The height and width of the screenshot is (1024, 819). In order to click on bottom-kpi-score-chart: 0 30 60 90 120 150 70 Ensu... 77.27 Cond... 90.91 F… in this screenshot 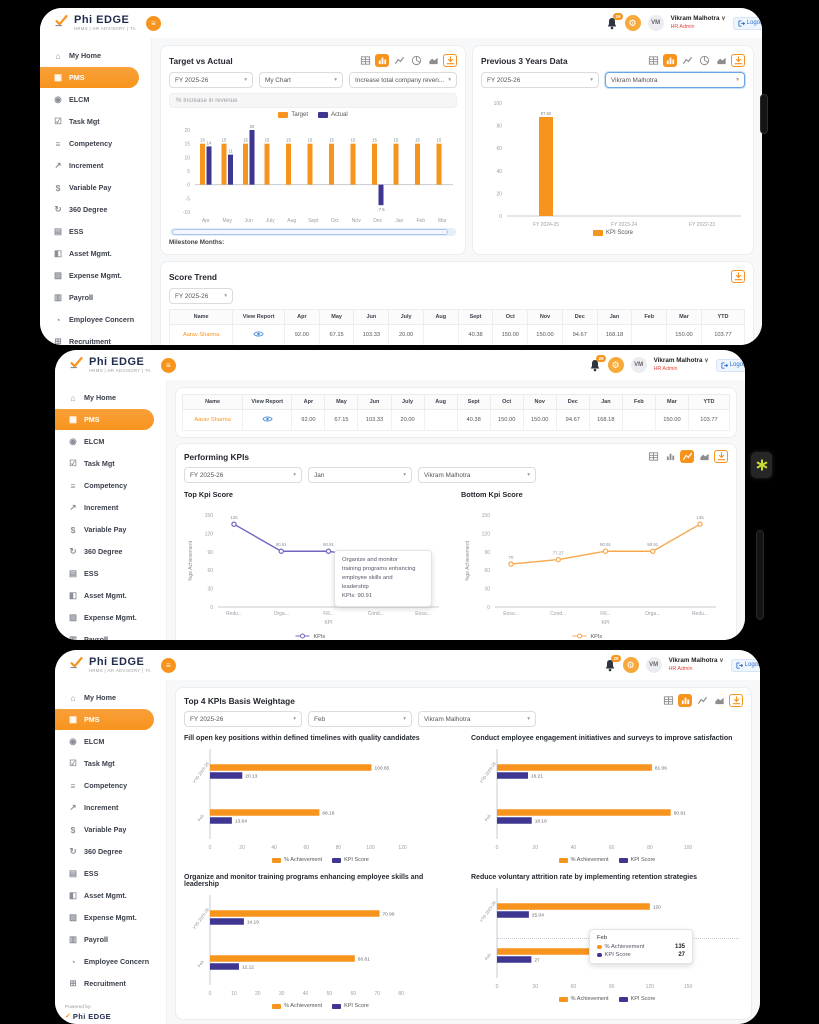, I will do `click(594, 570)`.